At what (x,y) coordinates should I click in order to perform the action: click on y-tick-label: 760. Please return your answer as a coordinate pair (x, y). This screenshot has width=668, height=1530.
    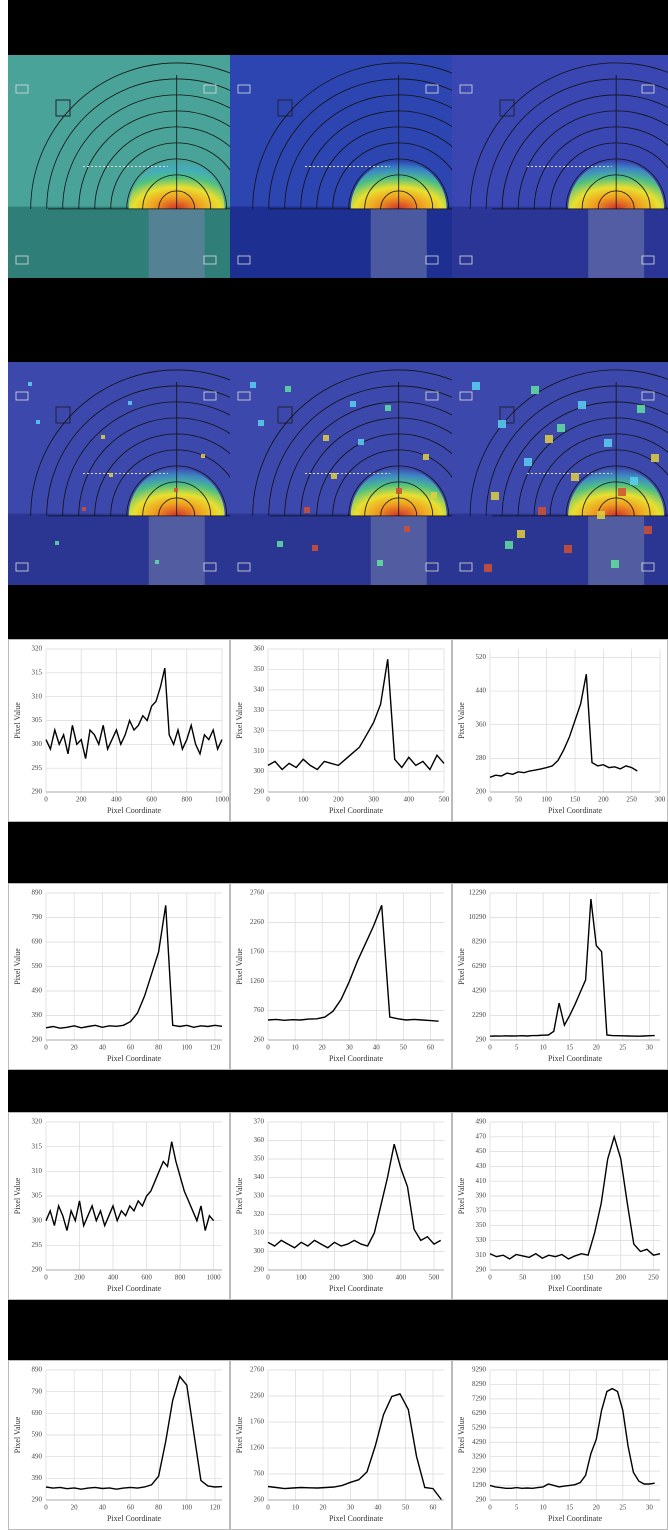
    Looking at the image, I should click on (259, 1474).